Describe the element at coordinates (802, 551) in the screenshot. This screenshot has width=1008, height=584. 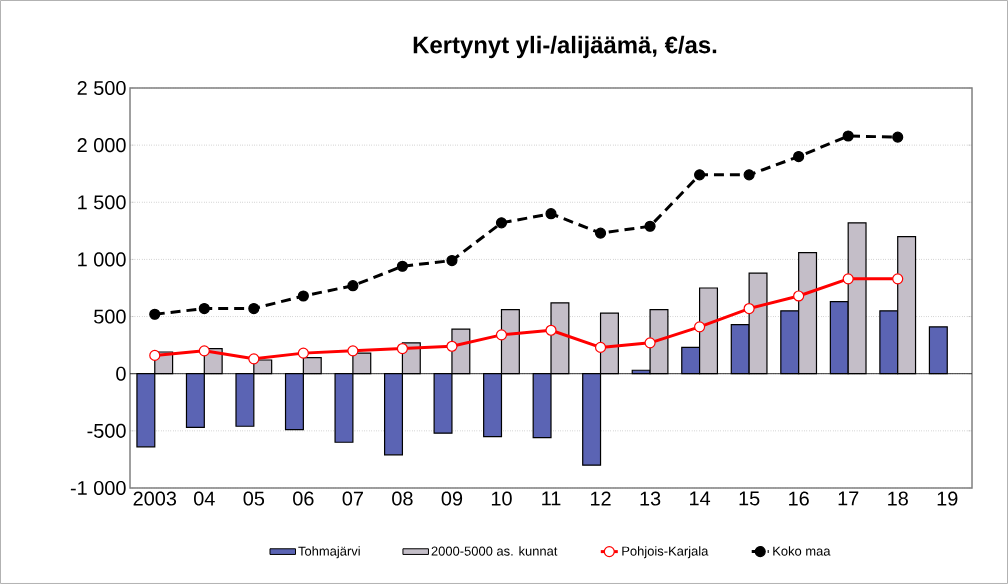
I see `legend-label: Koko maa` at that location.